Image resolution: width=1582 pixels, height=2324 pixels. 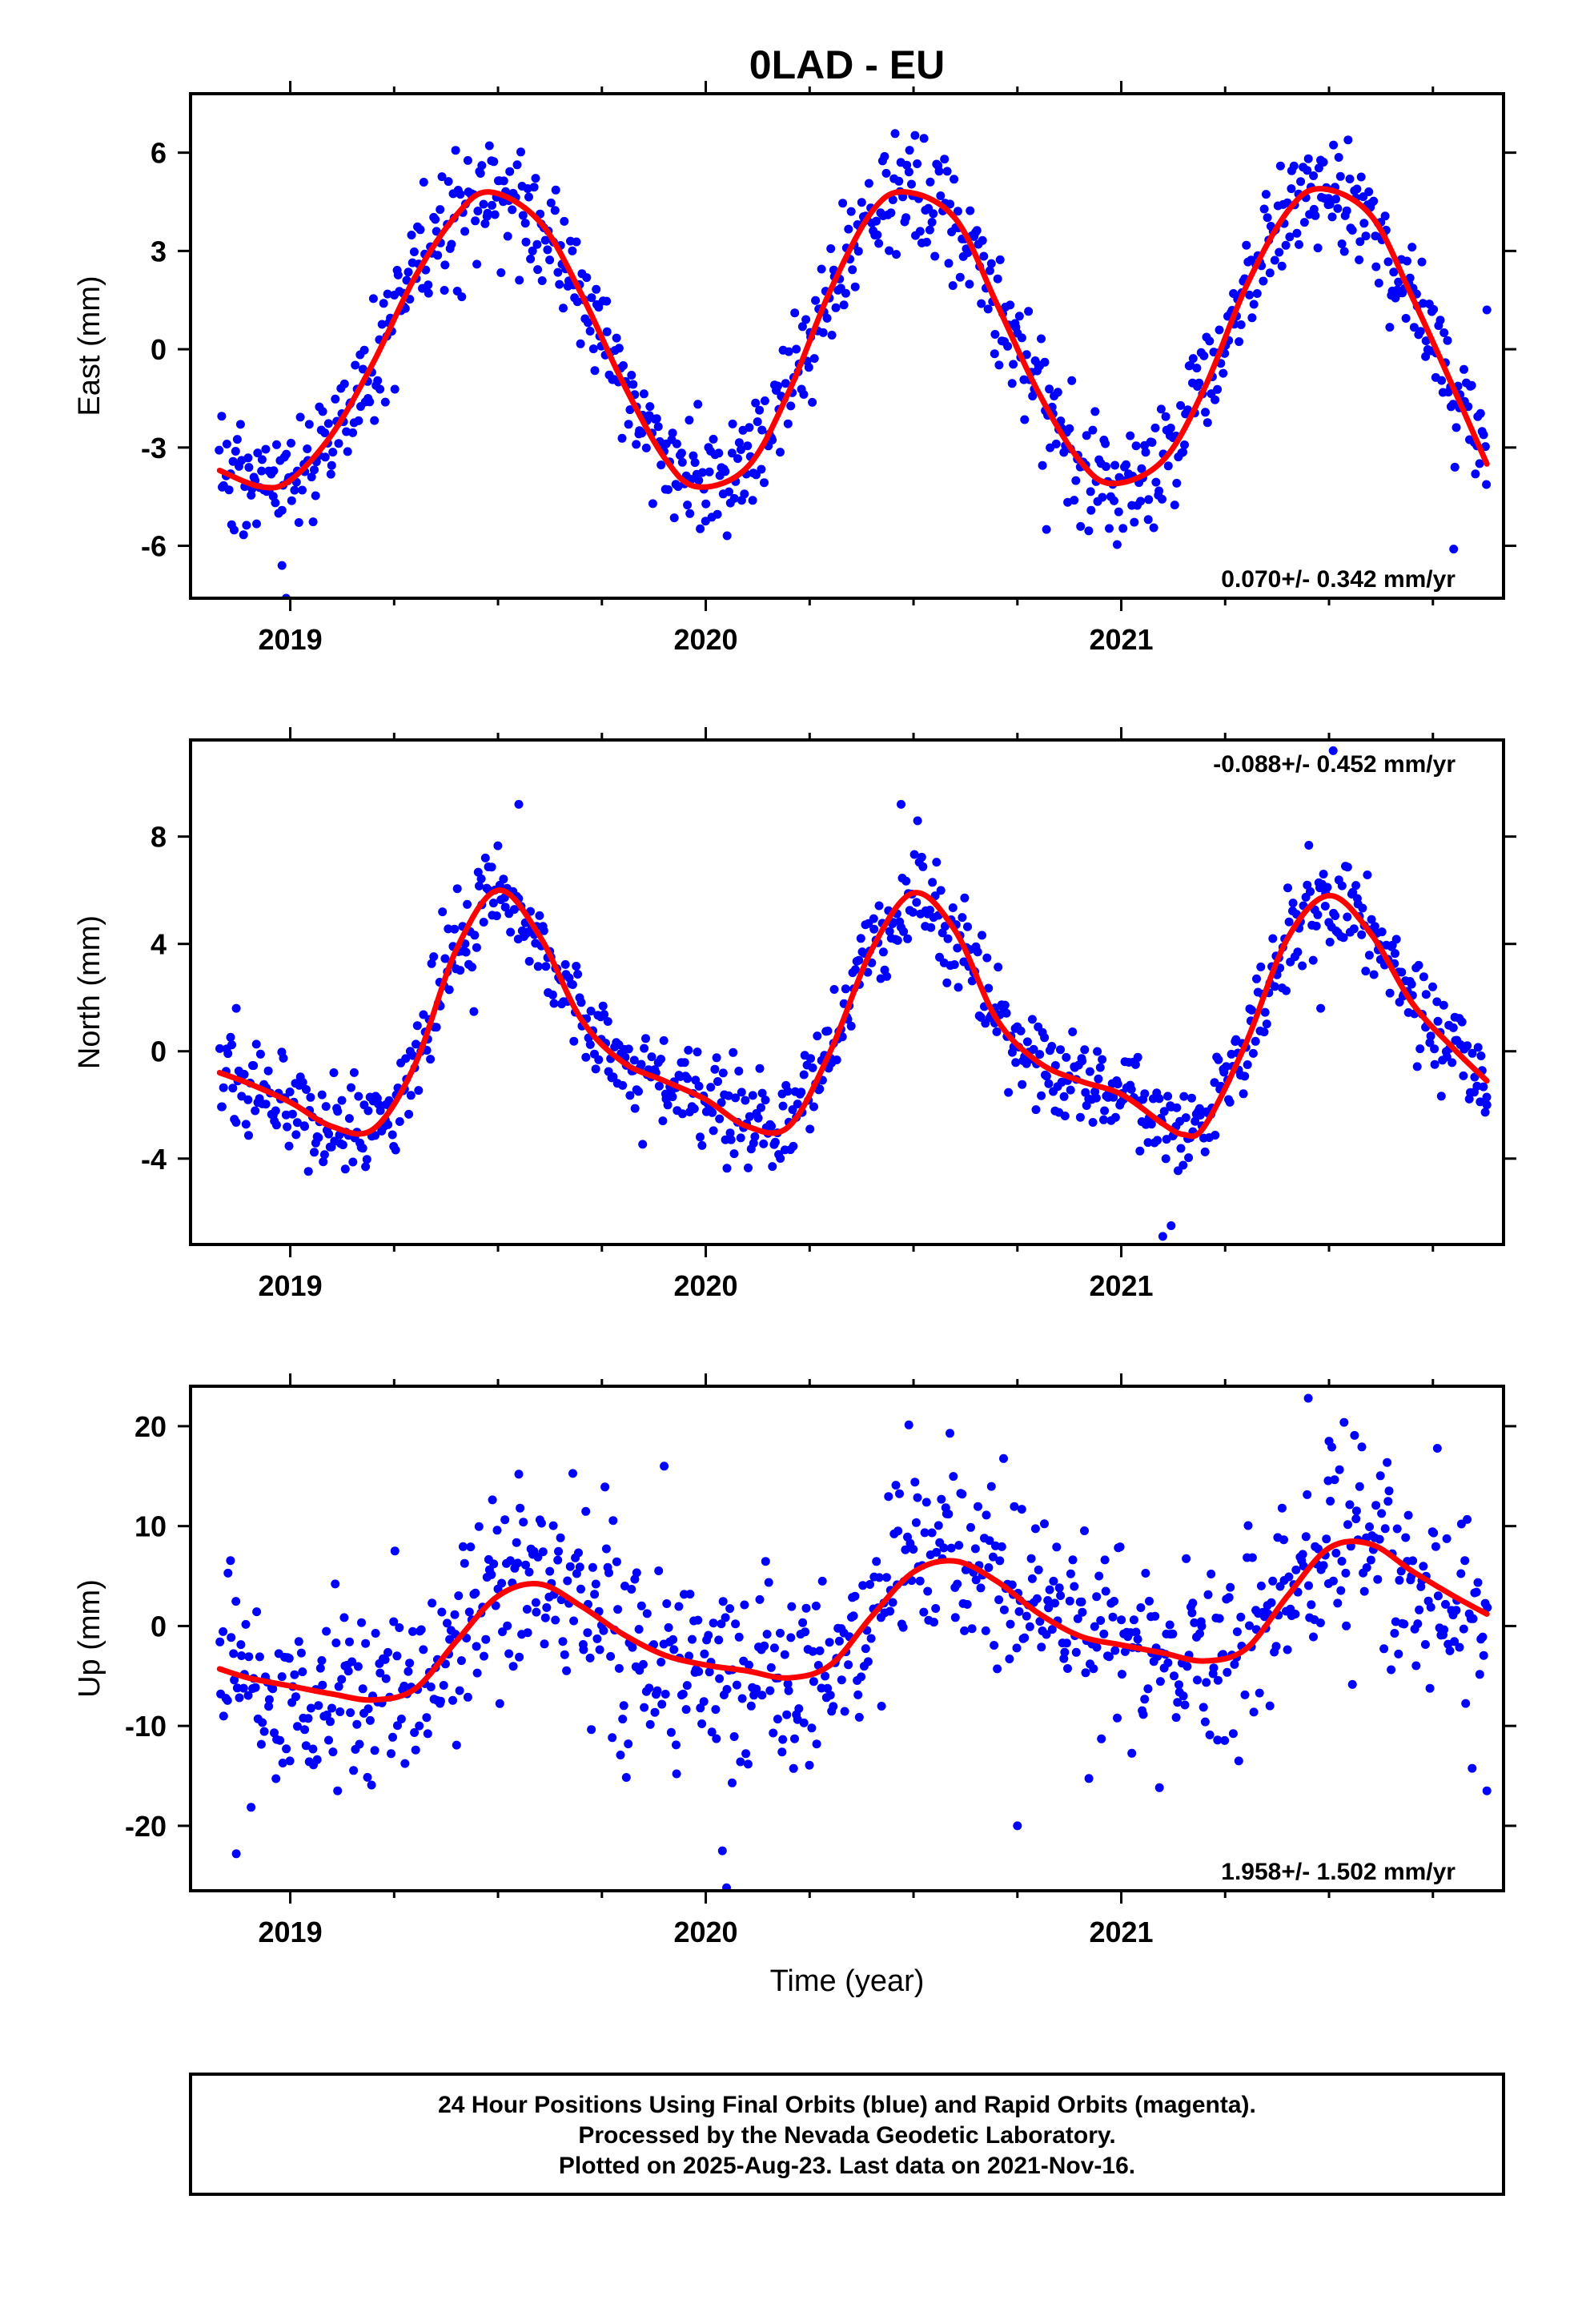 I want to click on y-tick-label: -3, so click(x=154, y=448).